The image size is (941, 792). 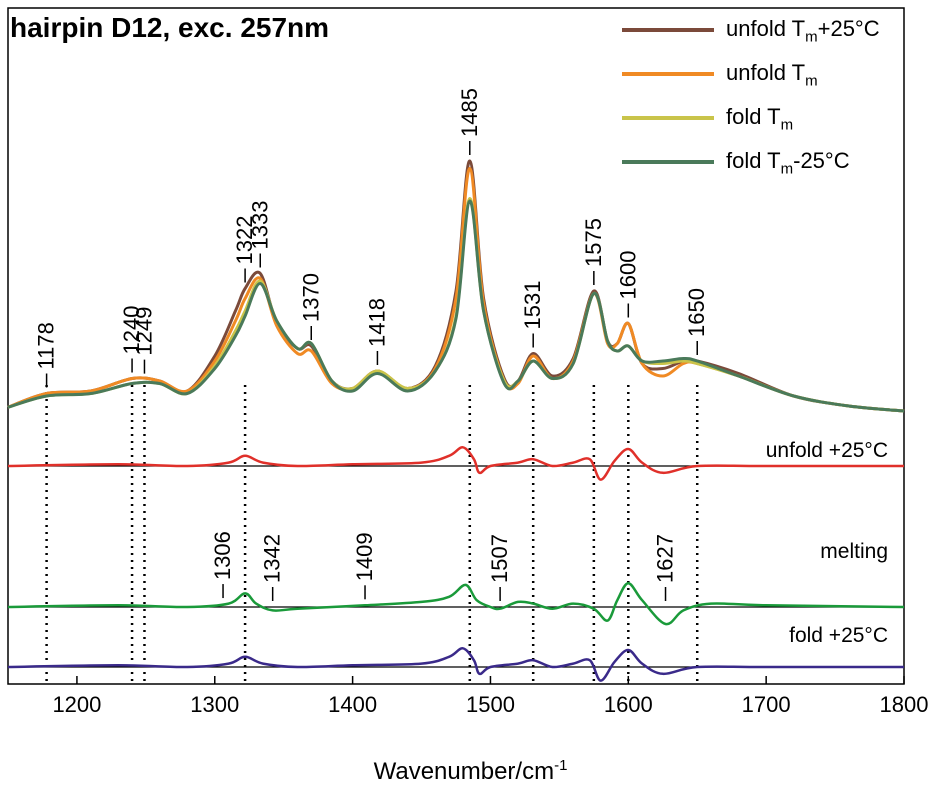 I want to click on legend-item-unfold-tm: unfold Tm, so click(x=777, y=78).